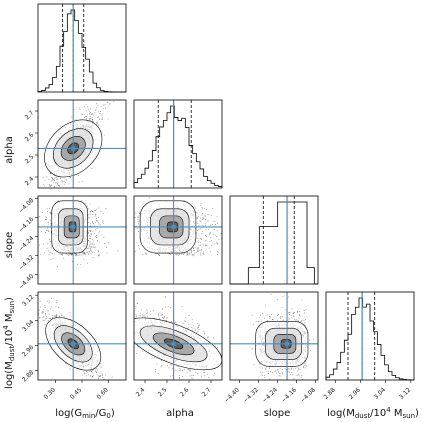 Image resolution: width=425 pixels, height=422 pixels. I want to click on x-tick-label-slope-3: −4.16, so click(289, 395).